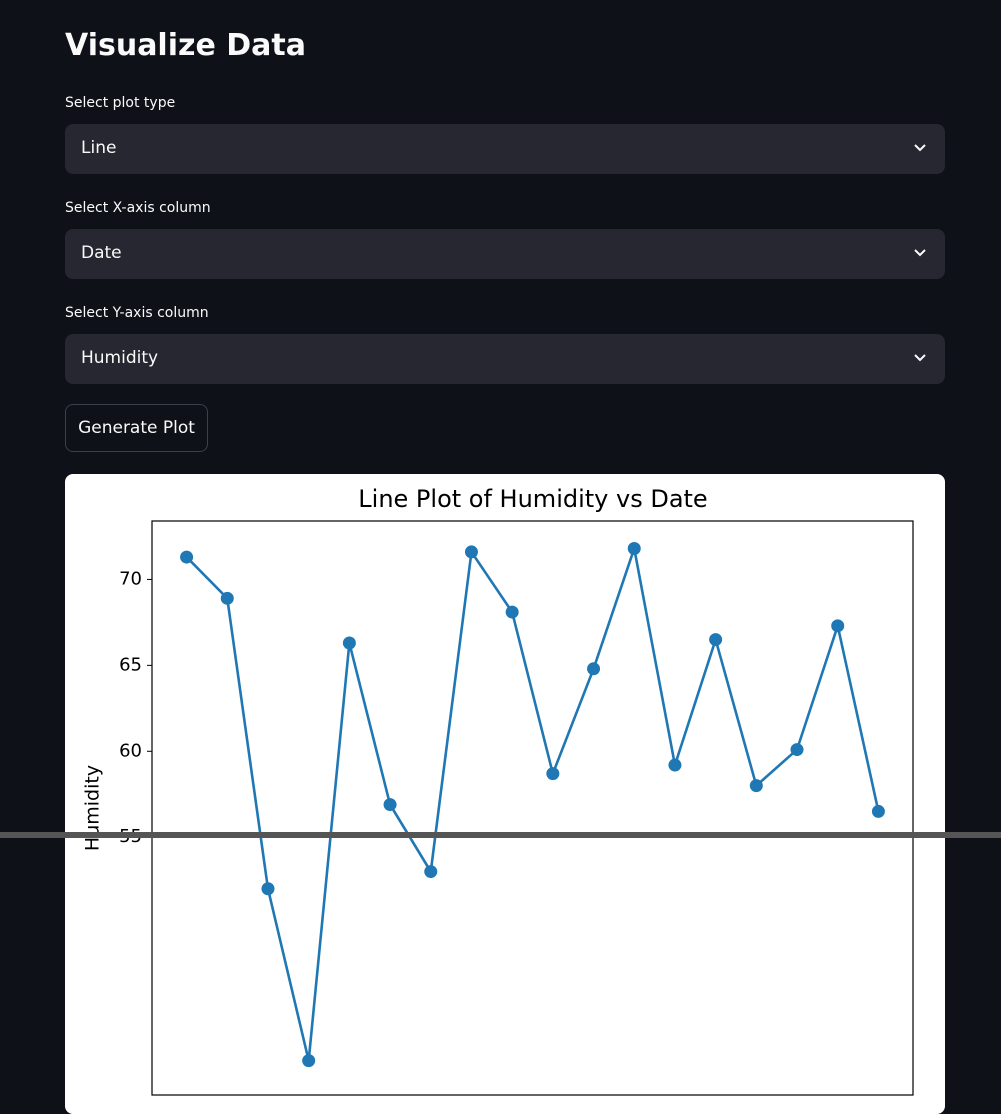 Image resolution: width=1001 pixels, height=1114 pixels. What do you see at coordinates (138, 208) in the screenshot?
I see `field-label: Select X-axis column` at bounding box center [138, 208].